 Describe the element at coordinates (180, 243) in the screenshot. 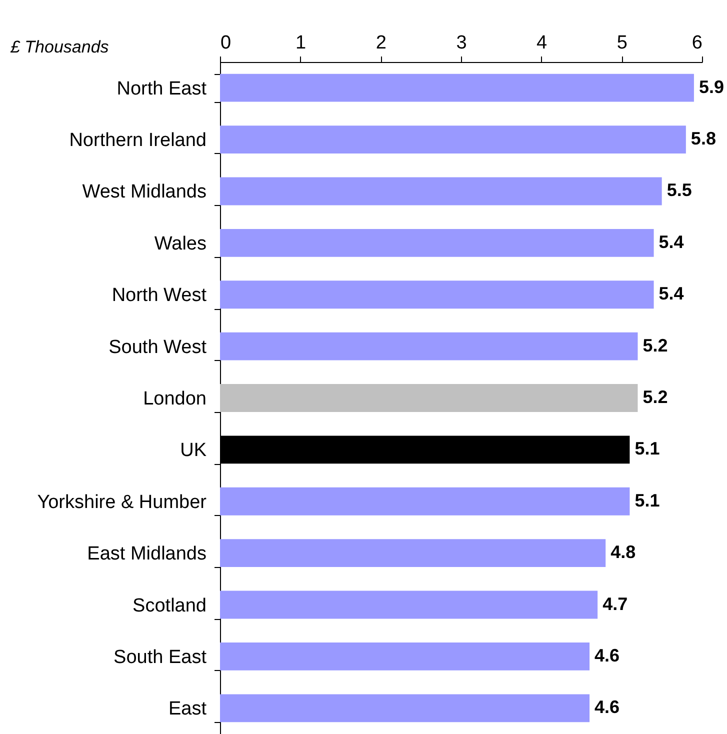

I see `y-tick-label: Wales` at that location.